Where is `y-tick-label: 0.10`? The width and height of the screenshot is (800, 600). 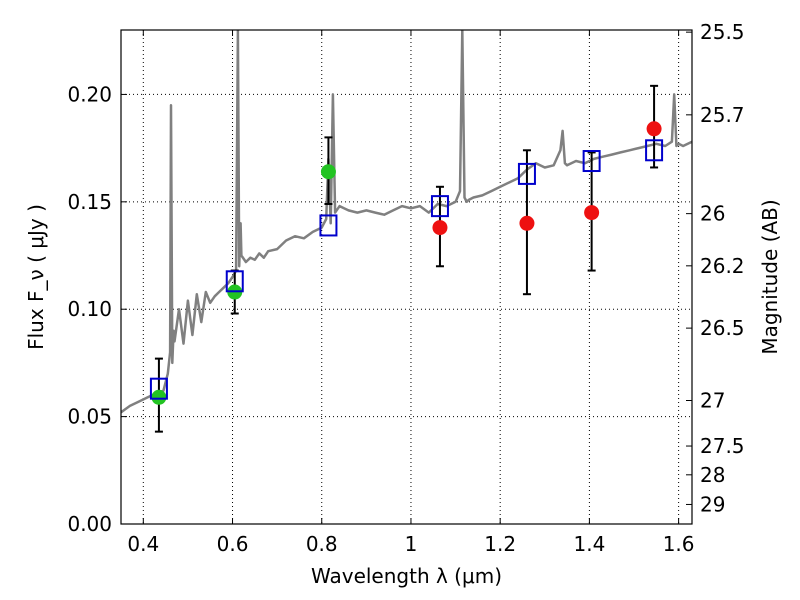
y-tick-label: 0.10 is located at coordinates (89, 309).